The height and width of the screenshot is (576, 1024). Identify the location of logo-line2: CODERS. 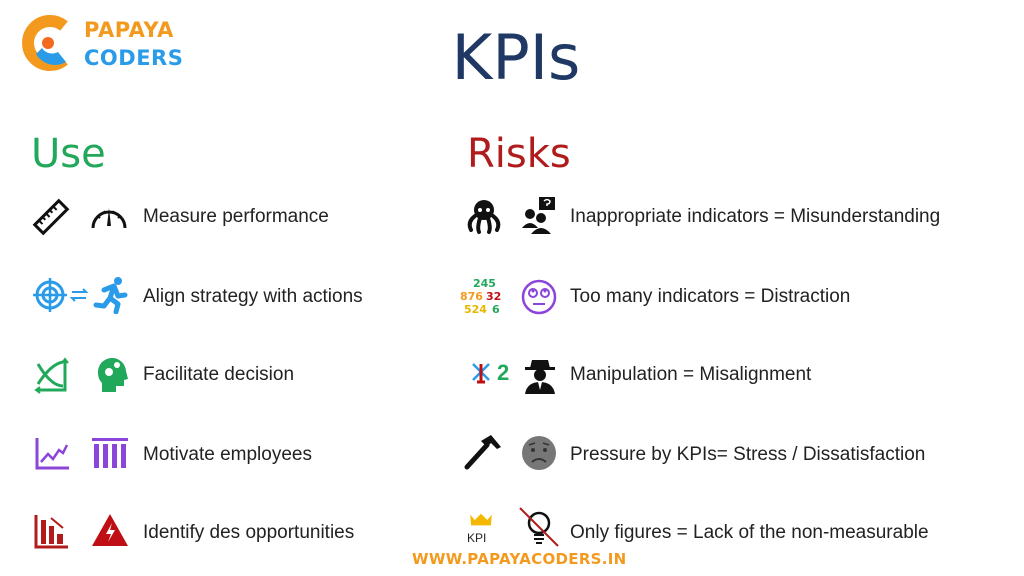
(134, 58).